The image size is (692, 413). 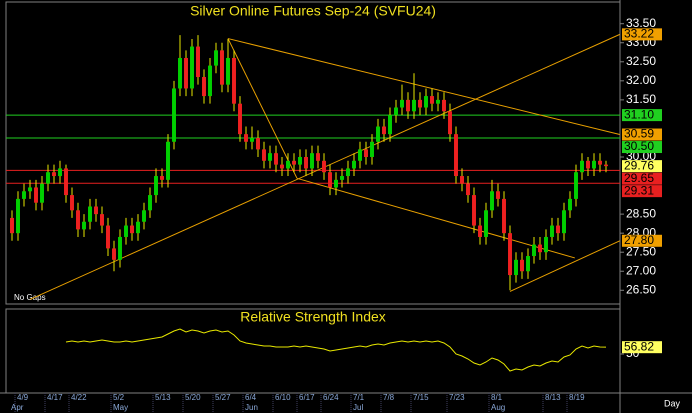 I want to click on y-tick-label: 33.50, so click(x=641, y=23).